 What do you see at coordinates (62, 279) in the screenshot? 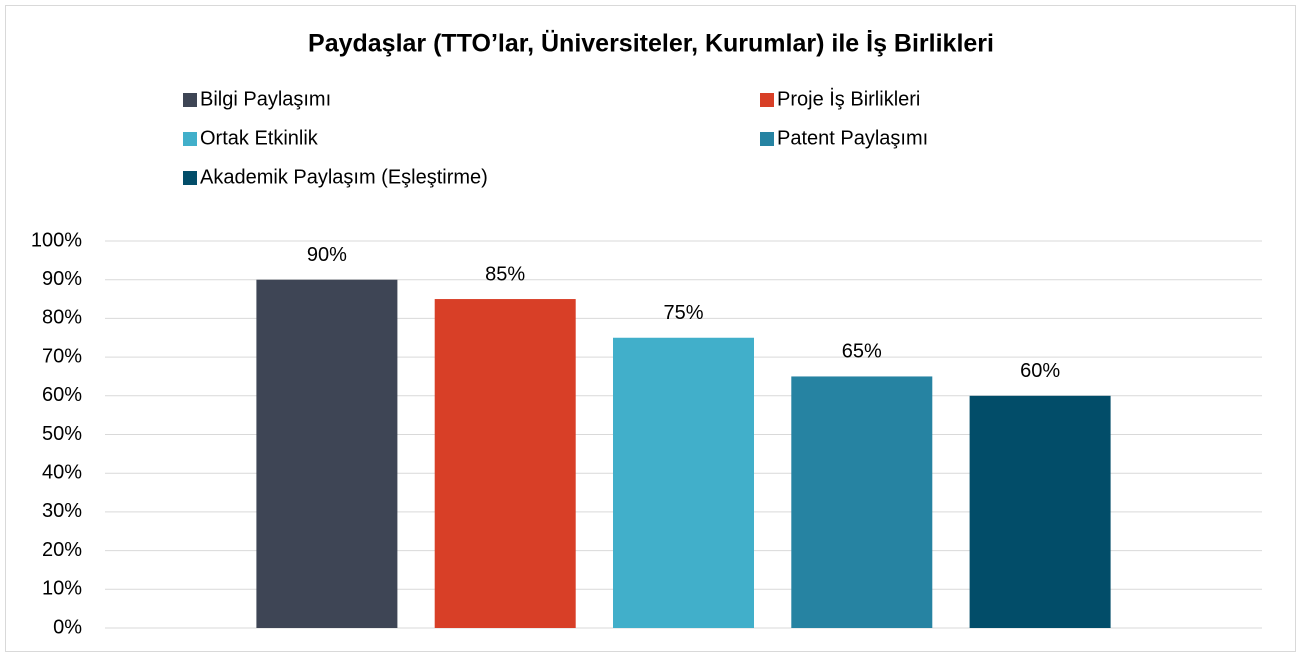
I see `y-tick-label: 90%` at bounding box center [62, 279].